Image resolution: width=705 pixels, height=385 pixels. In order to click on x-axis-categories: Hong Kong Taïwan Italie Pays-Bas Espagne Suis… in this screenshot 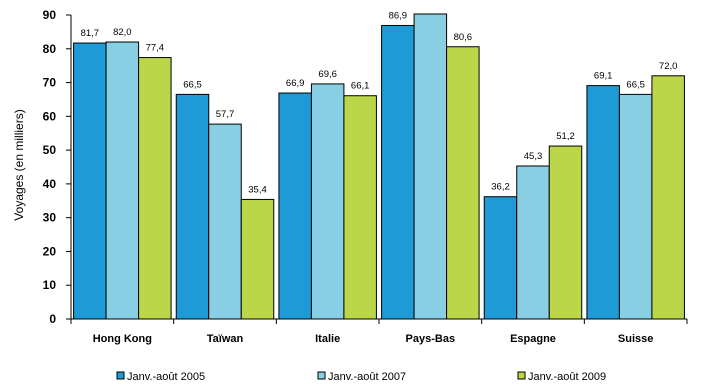, I will do `click(373, 339)`.